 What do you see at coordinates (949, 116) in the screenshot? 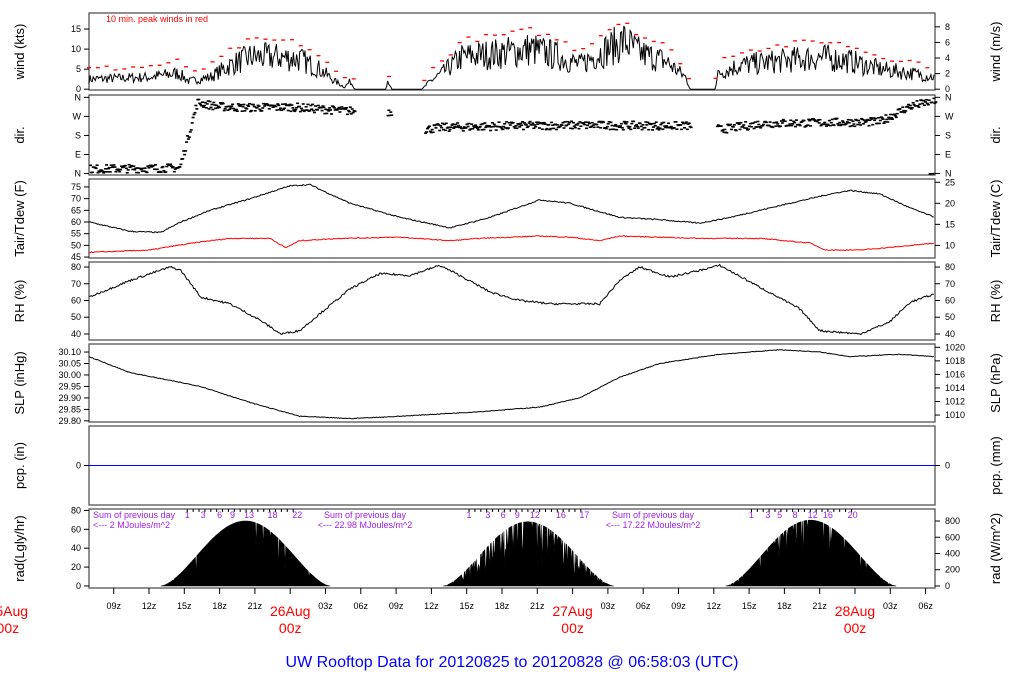
I see `ytick-label-right: W` at bounding box center [949, 116].